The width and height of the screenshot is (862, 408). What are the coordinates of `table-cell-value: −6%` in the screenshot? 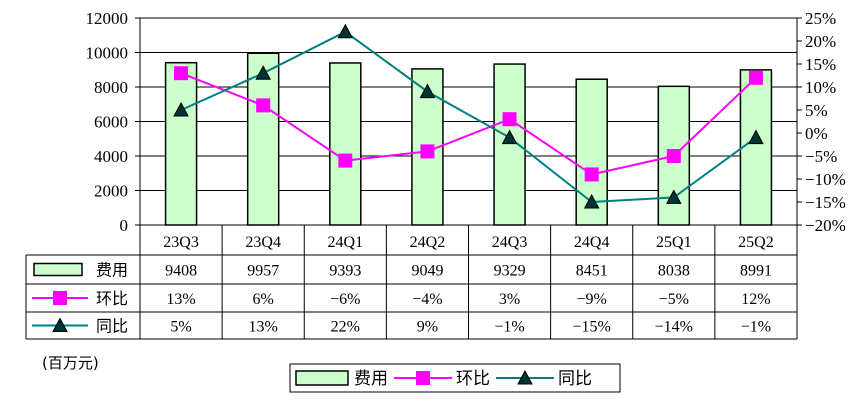 It's located at (345, 299).